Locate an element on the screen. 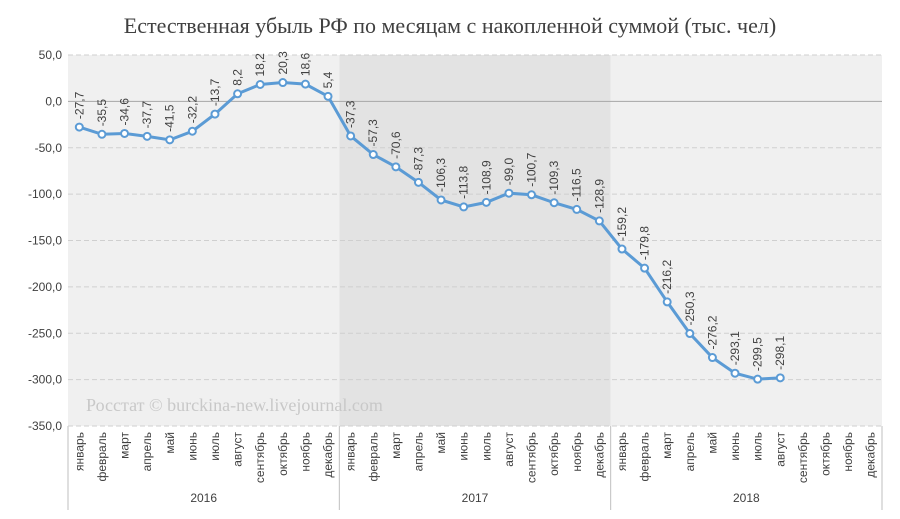 This screenshot has width=900, height=519. value-label: 18,2 is located at coordinates (260, 65).